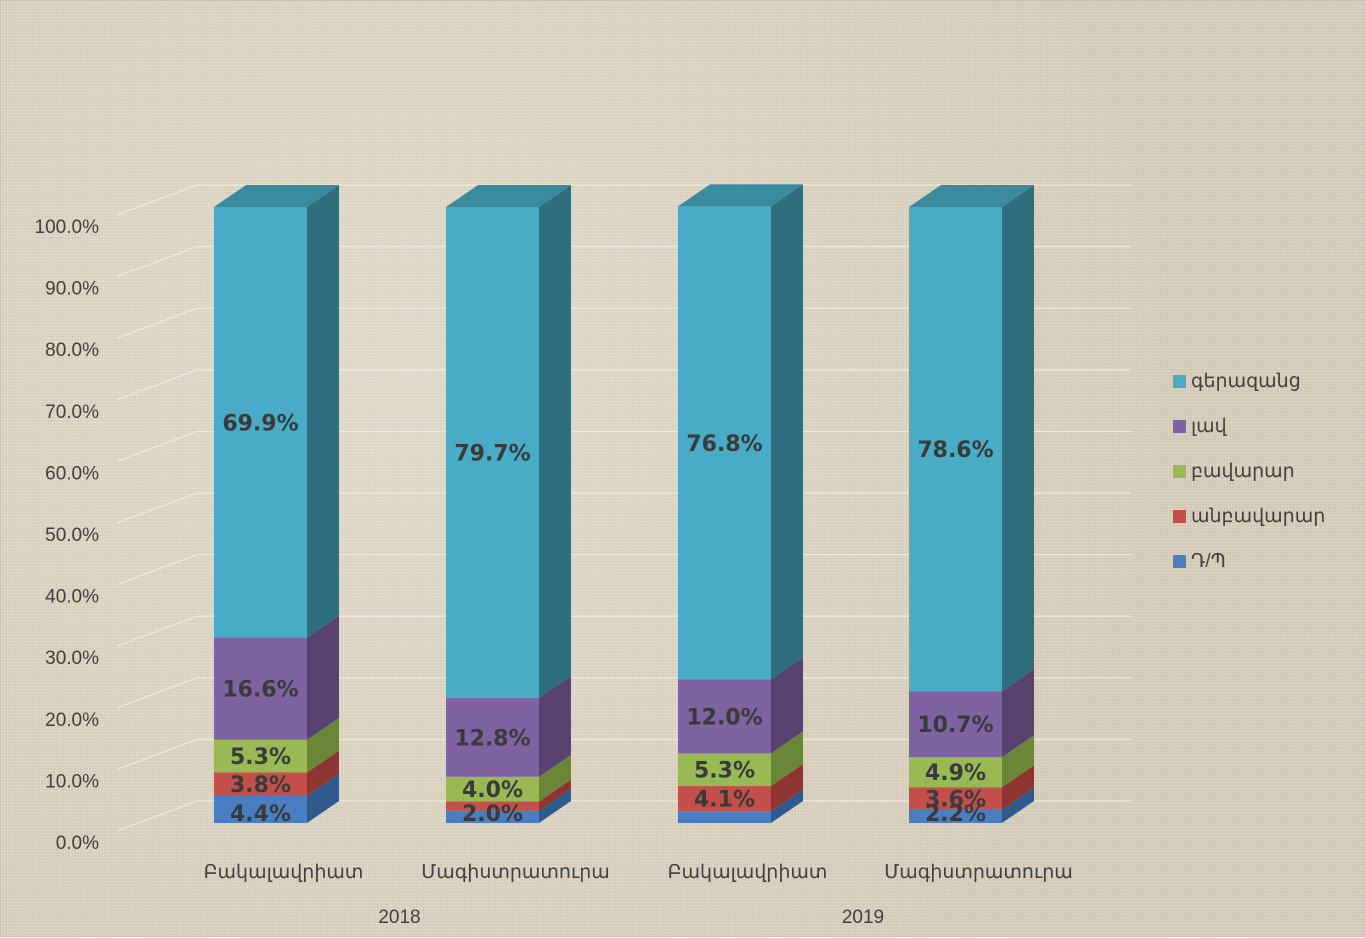 This screenshot has height=938, width=1365. I want to click on legend-item: անբավարար, so click(1249, 516).